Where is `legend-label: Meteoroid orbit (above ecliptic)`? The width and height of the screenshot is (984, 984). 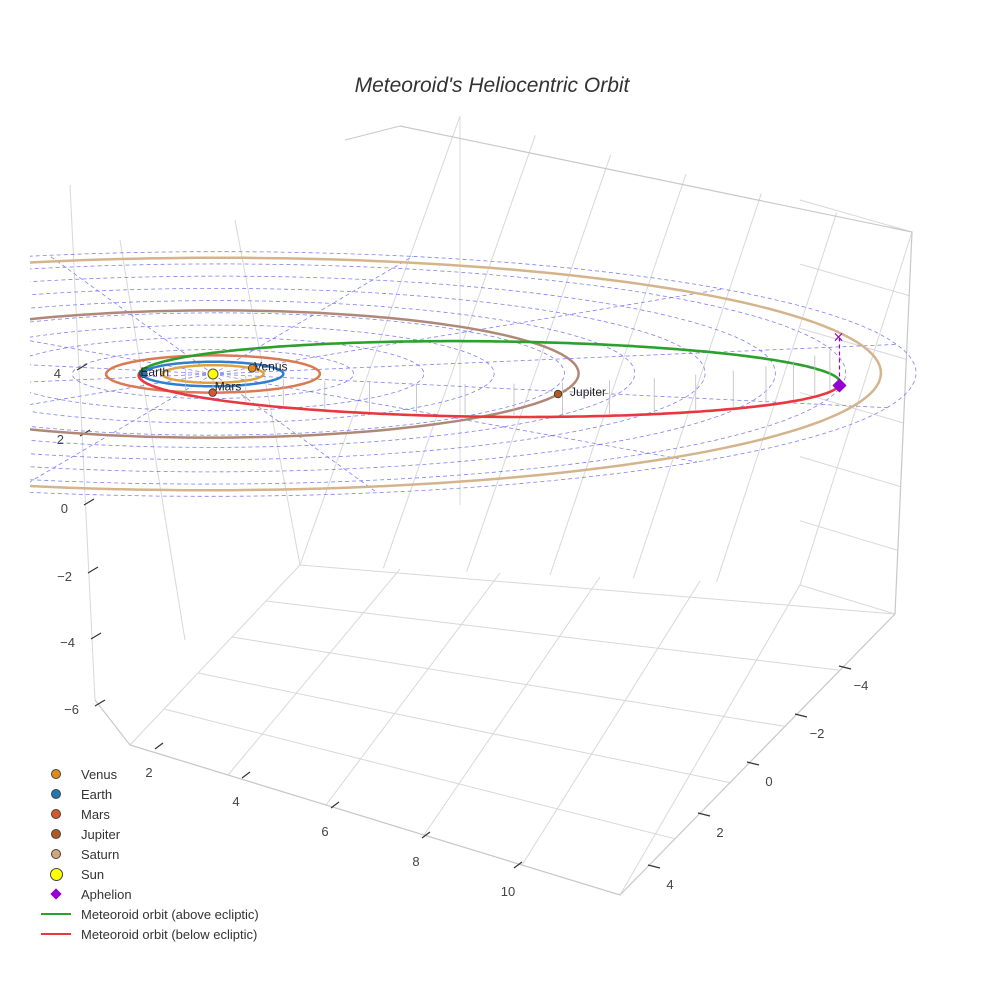
legend-label: Meteoroid orbit (above ecliptic) is located at coordinates (170, 914).